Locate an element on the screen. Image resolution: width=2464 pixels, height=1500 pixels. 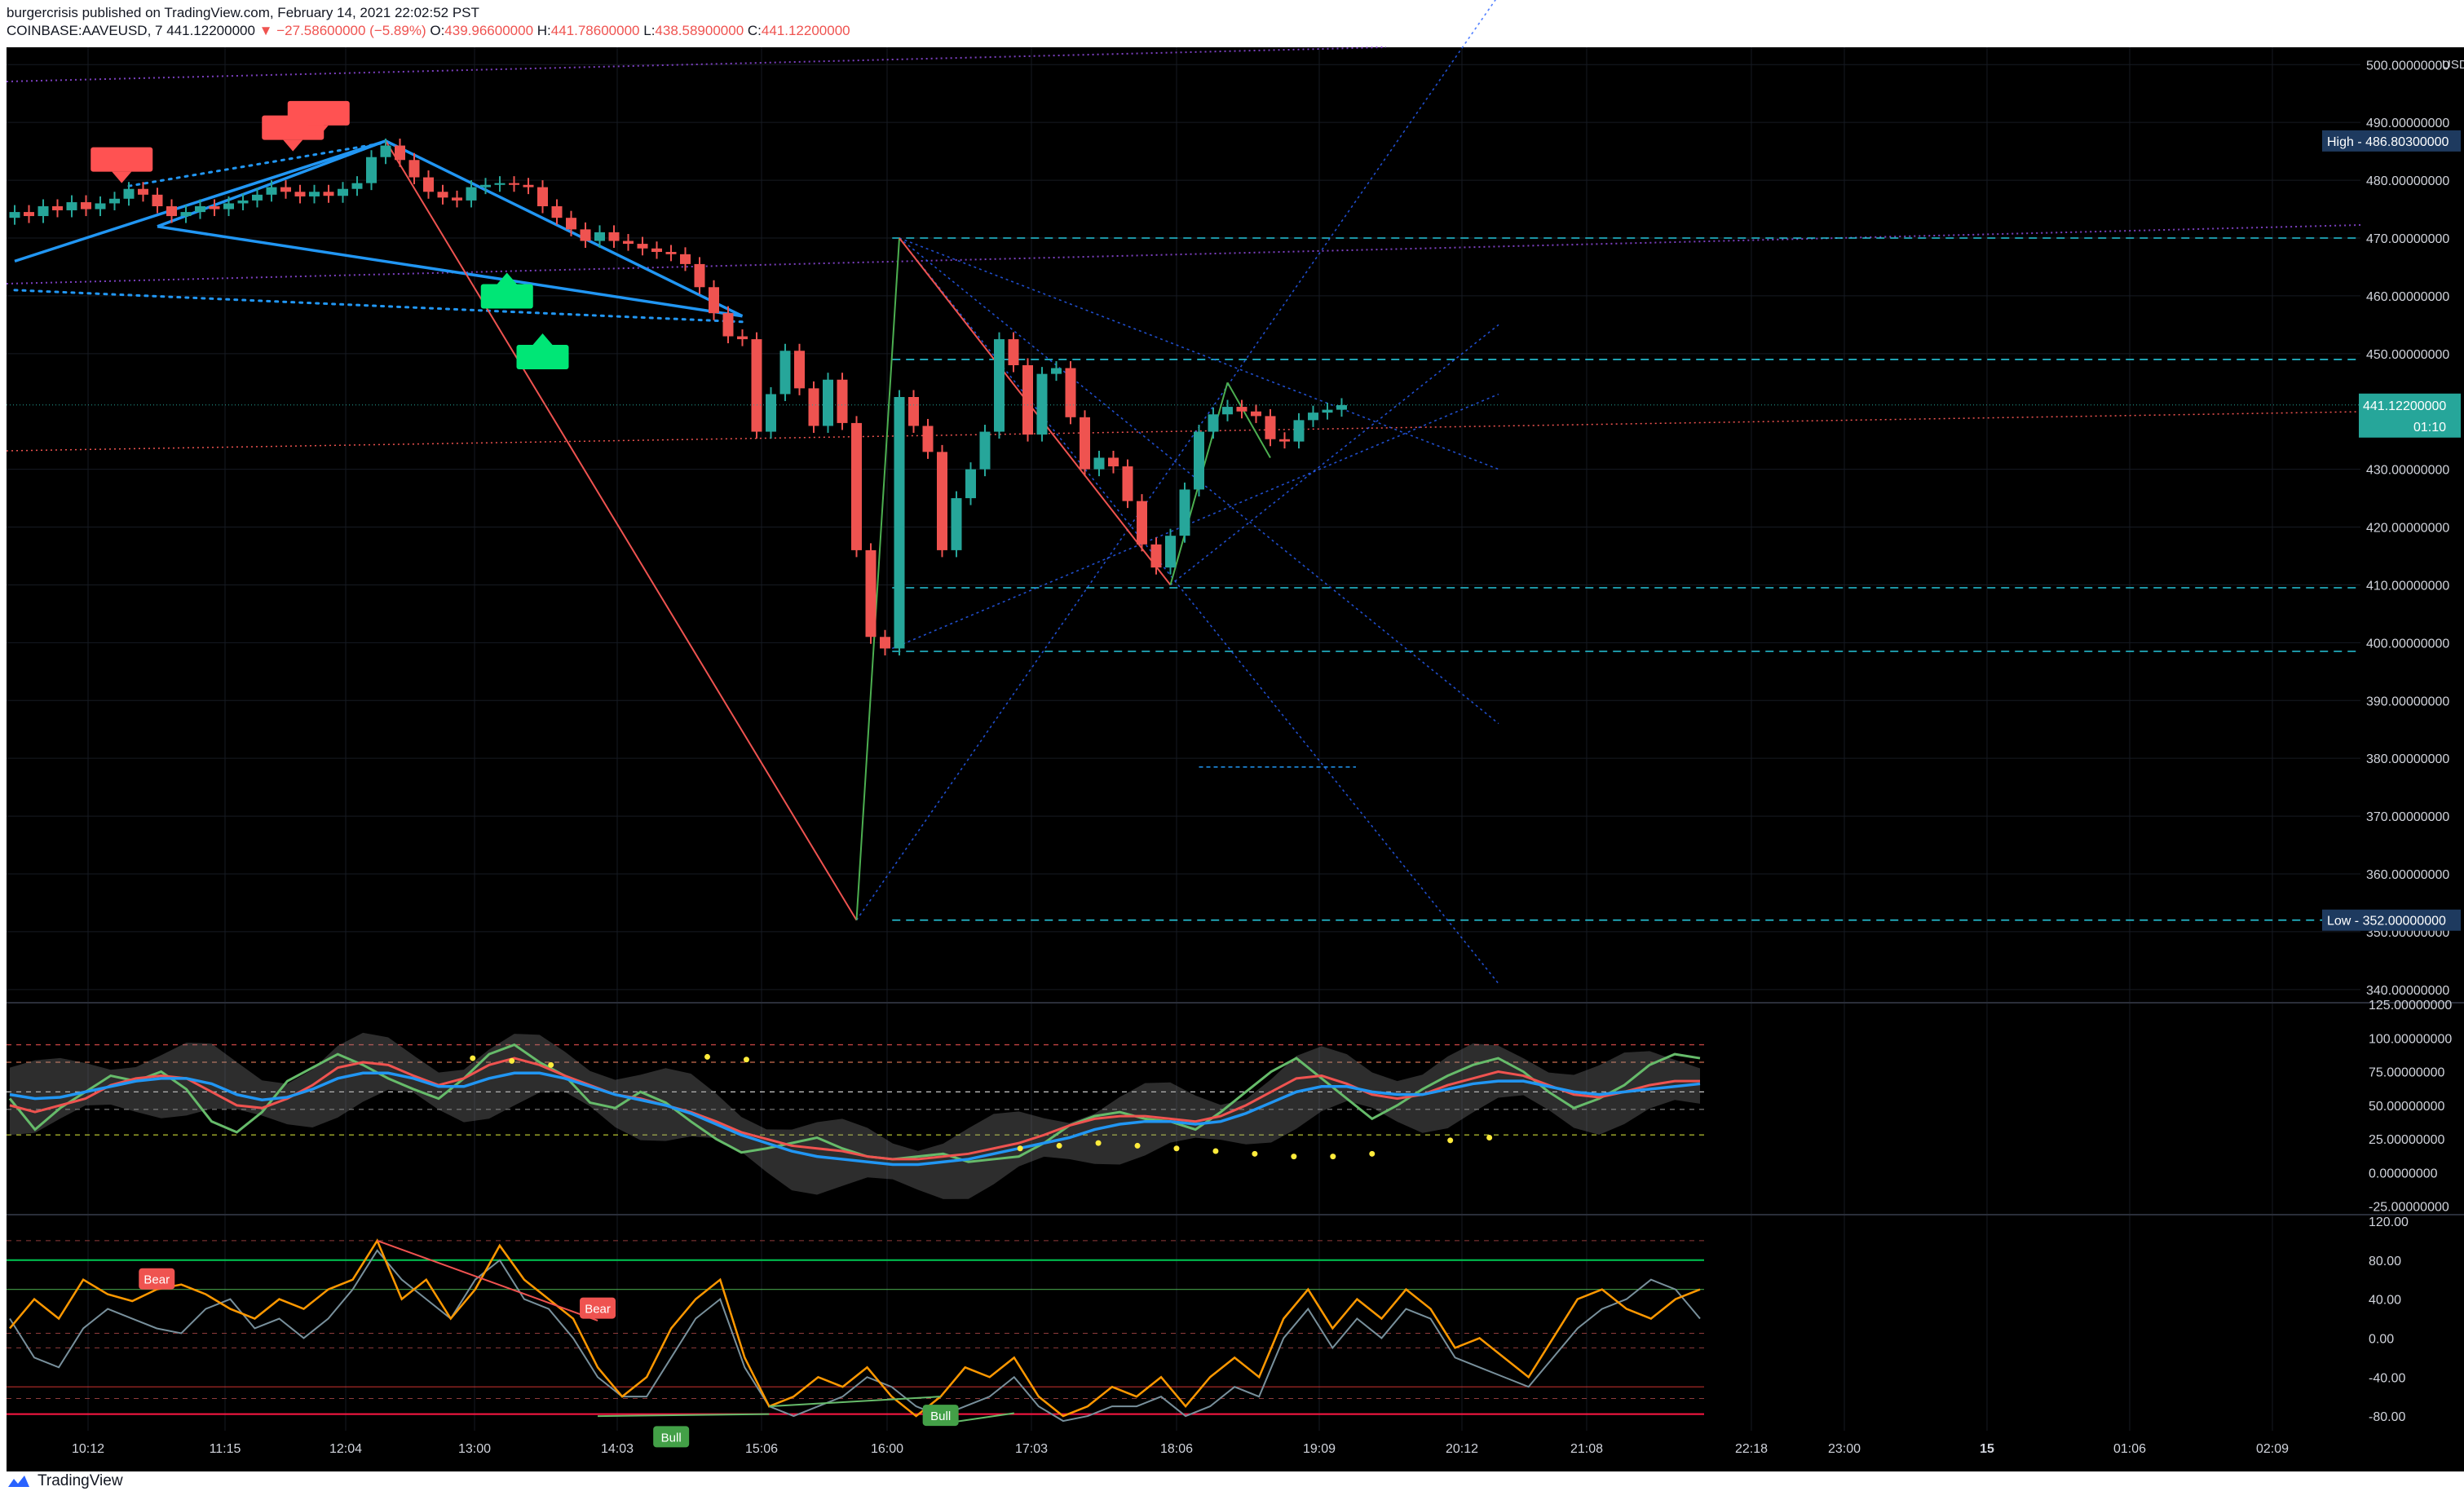
price-tick-label: 410.00000000 is located at coordinates (2407, 586).